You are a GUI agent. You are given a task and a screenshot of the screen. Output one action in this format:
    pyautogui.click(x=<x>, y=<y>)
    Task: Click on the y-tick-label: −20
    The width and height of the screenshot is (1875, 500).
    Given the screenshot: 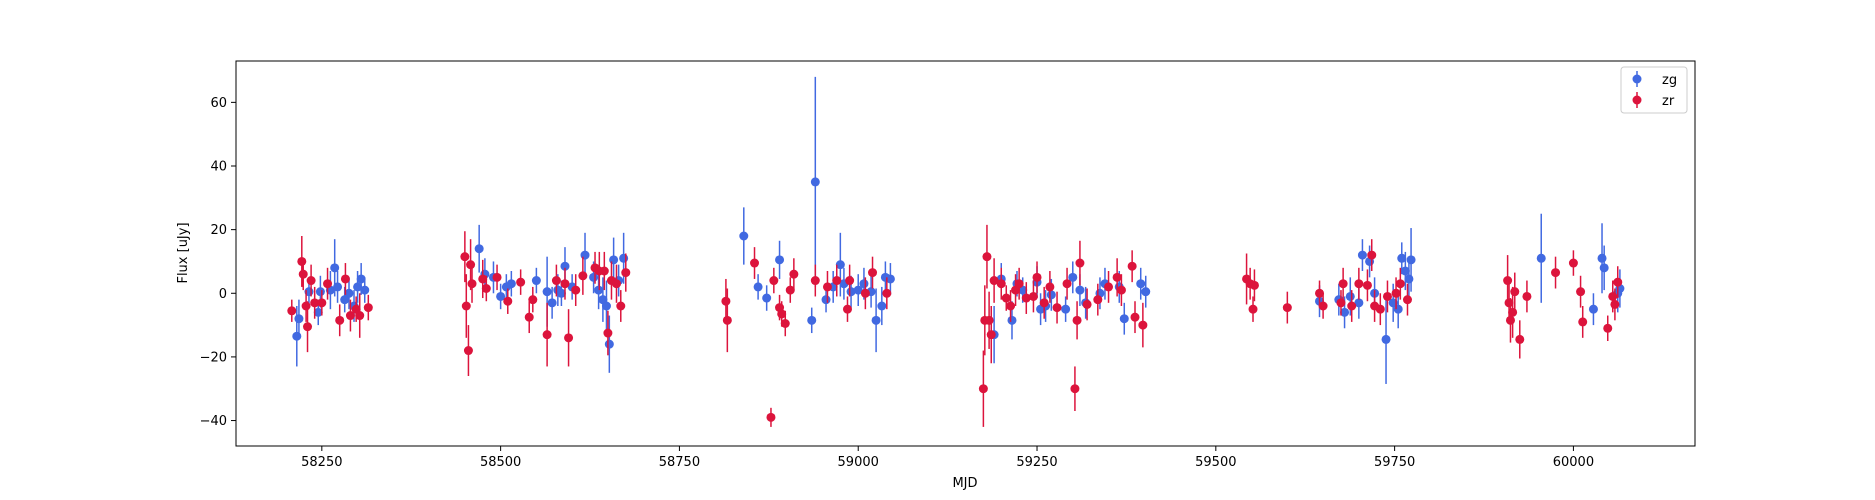 What is the action you would take?
    pyautogui.click(x=213, y=357)
    